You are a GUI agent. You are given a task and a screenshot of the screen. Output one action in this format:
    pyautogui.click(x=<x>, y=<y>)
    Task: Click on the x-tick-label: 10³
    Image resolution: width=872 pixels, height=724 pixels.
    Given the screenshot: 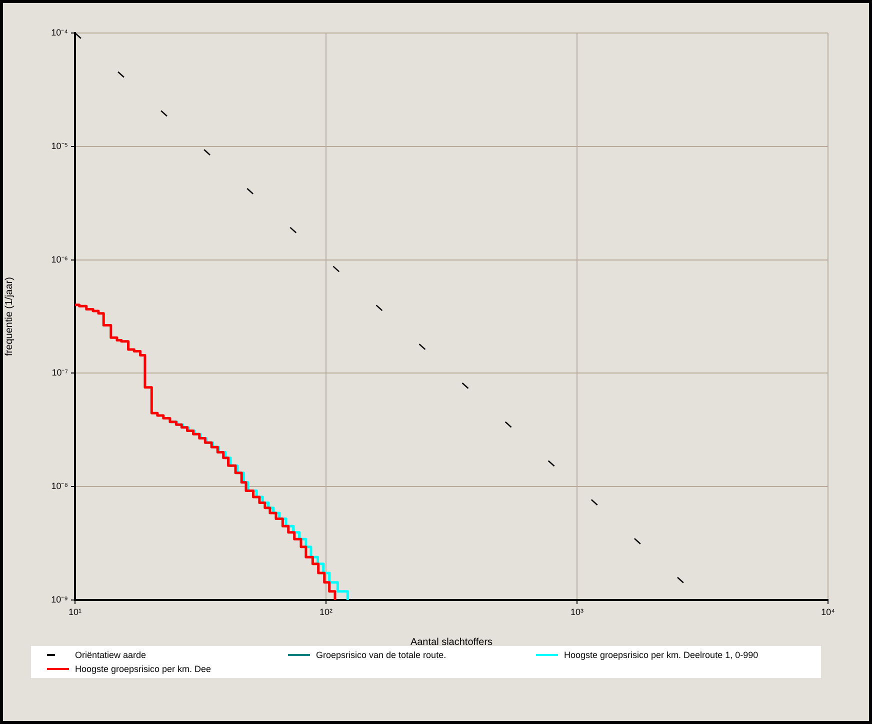 What is the action you would take?
    pyautogui.click(x=577, y=611)
    